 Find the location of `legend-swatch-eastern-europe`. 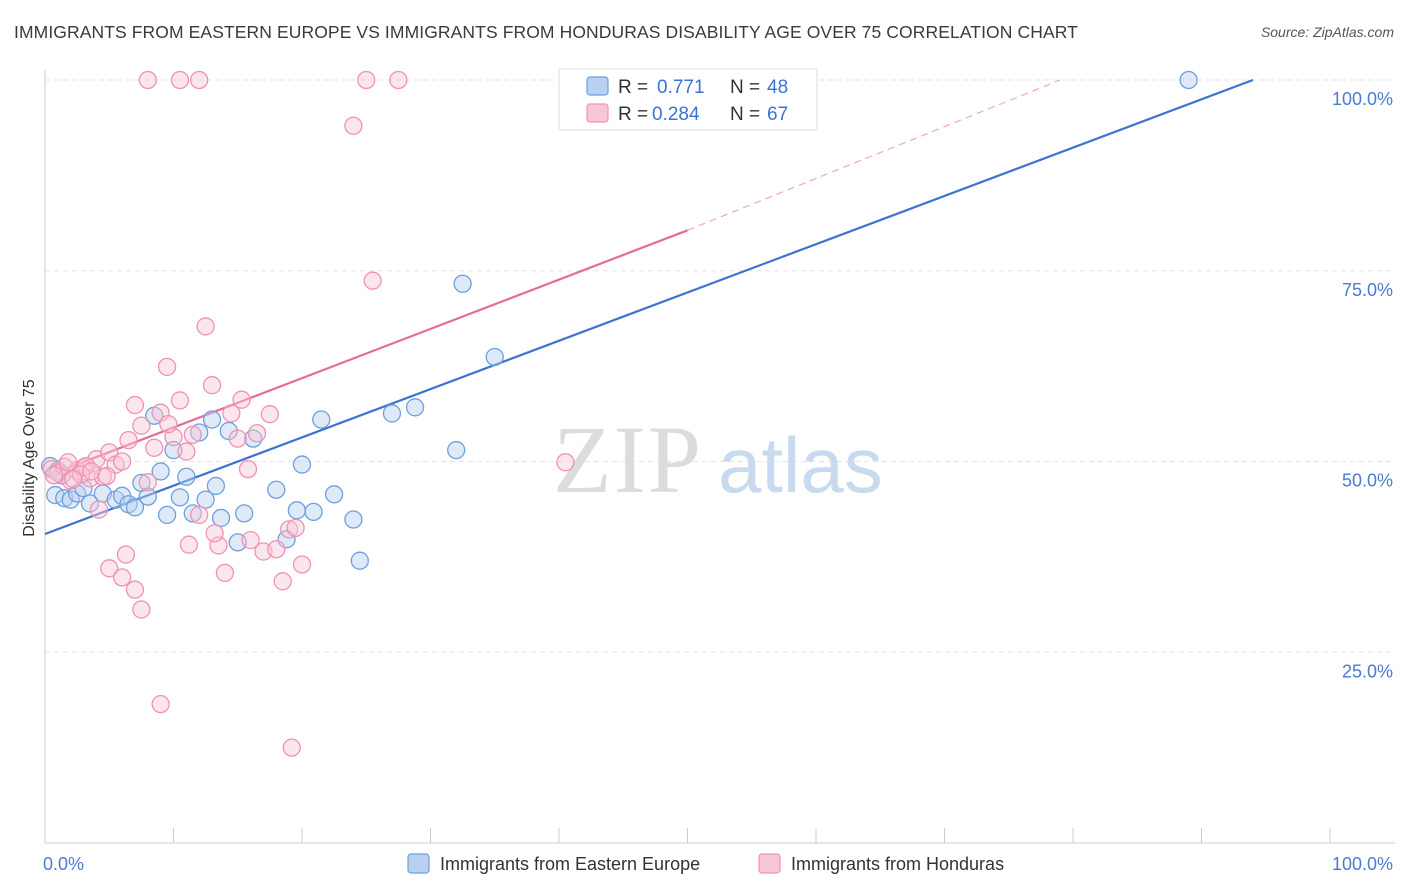

legend-swatch-eastern-europe is located at coordinates (597, 86).